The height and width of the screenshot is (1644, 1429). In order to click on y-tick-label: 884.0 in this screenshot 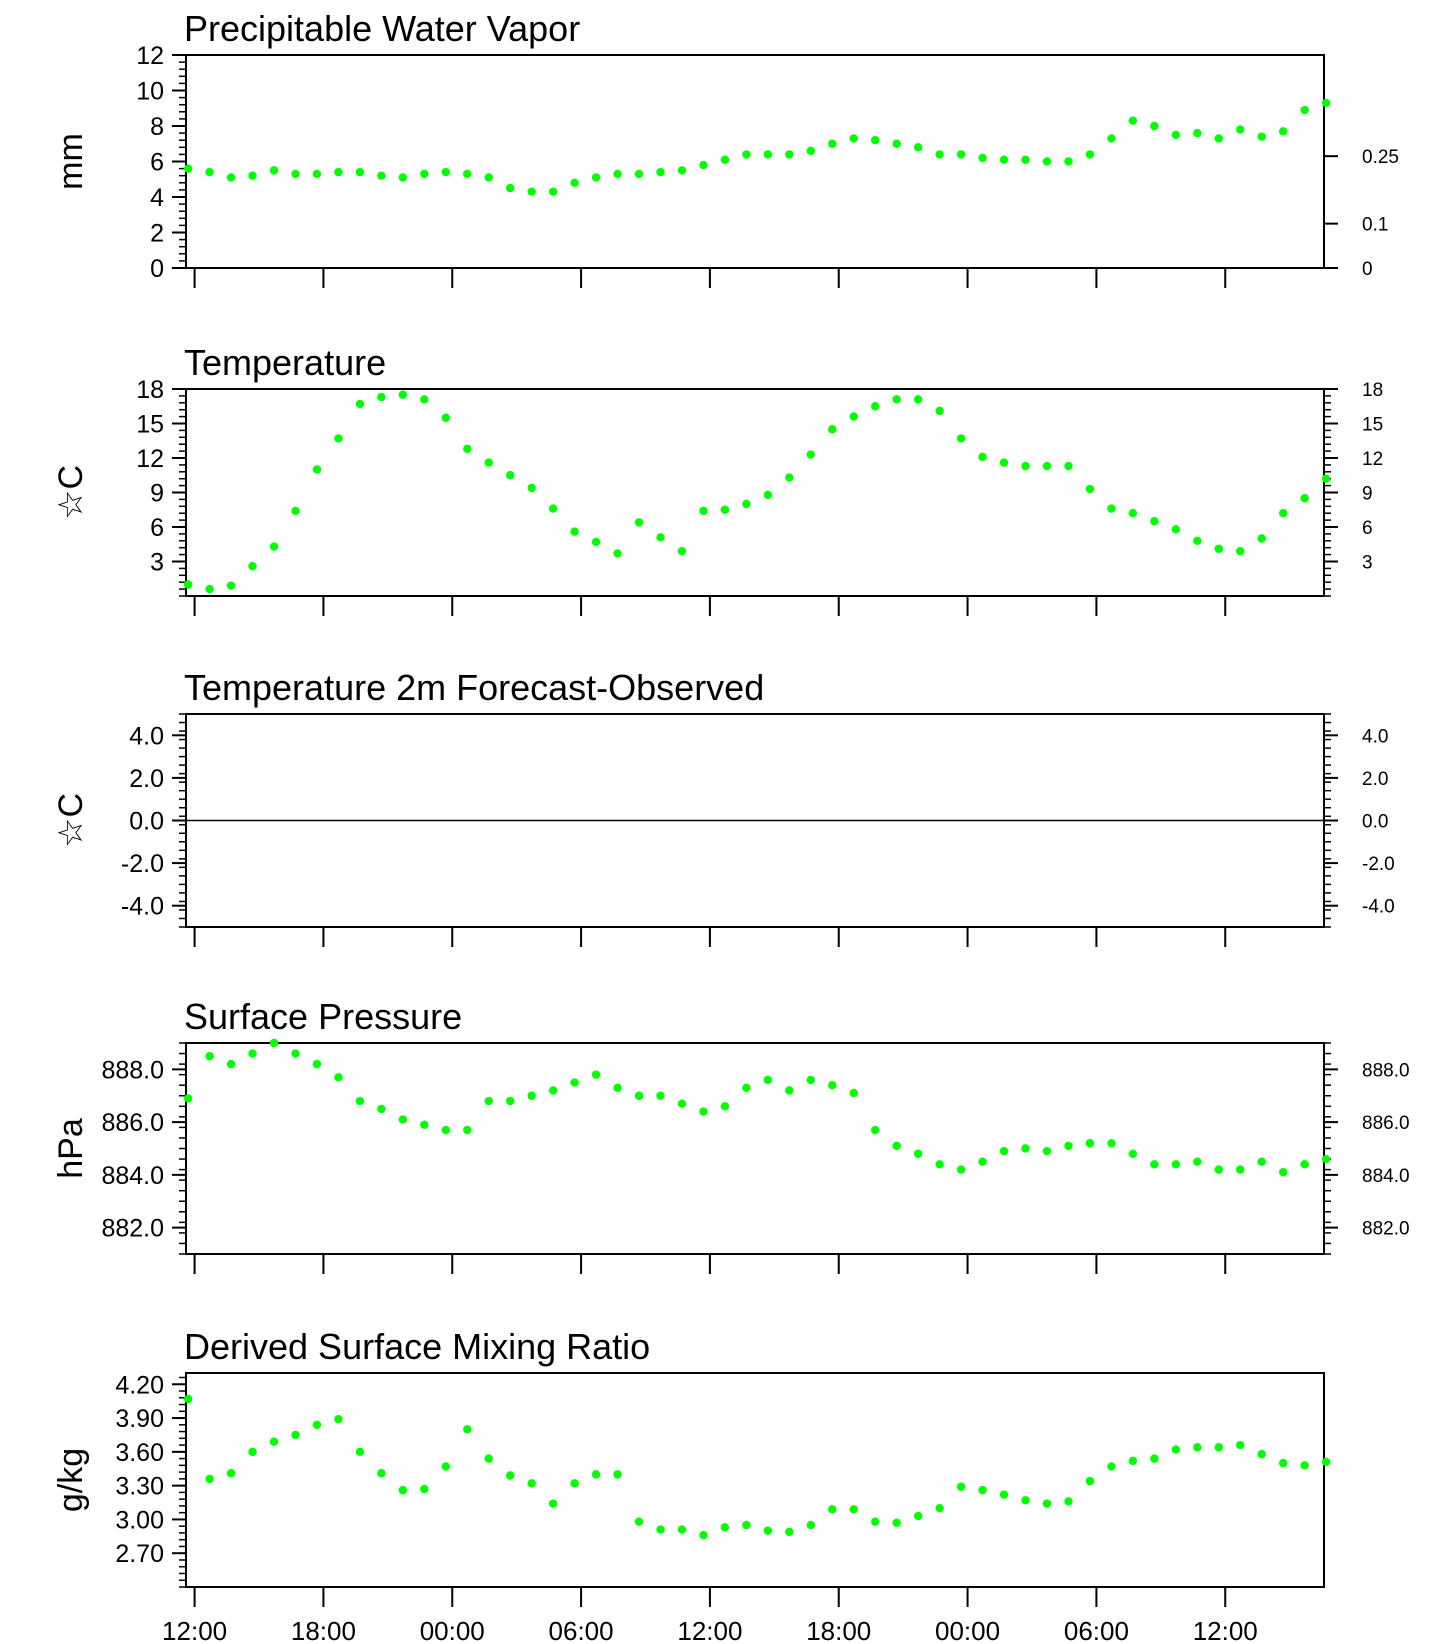, I will do `click(132, 1176)`.